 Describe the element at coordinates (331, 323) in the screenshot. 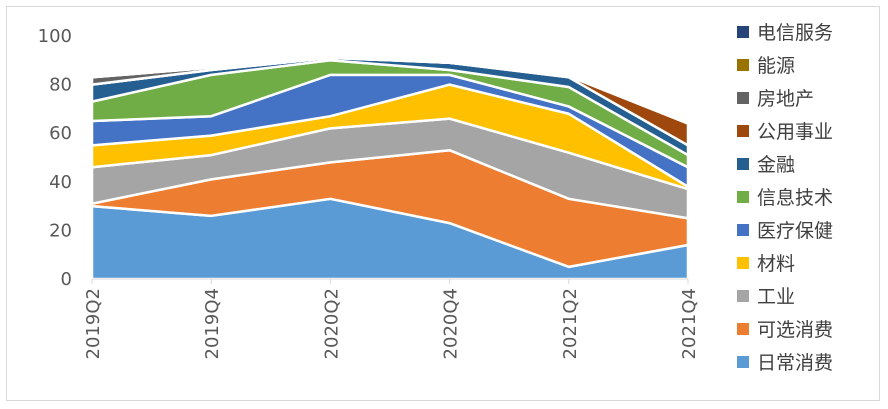

I see `x-tick-label: 2020Q2` at that location.